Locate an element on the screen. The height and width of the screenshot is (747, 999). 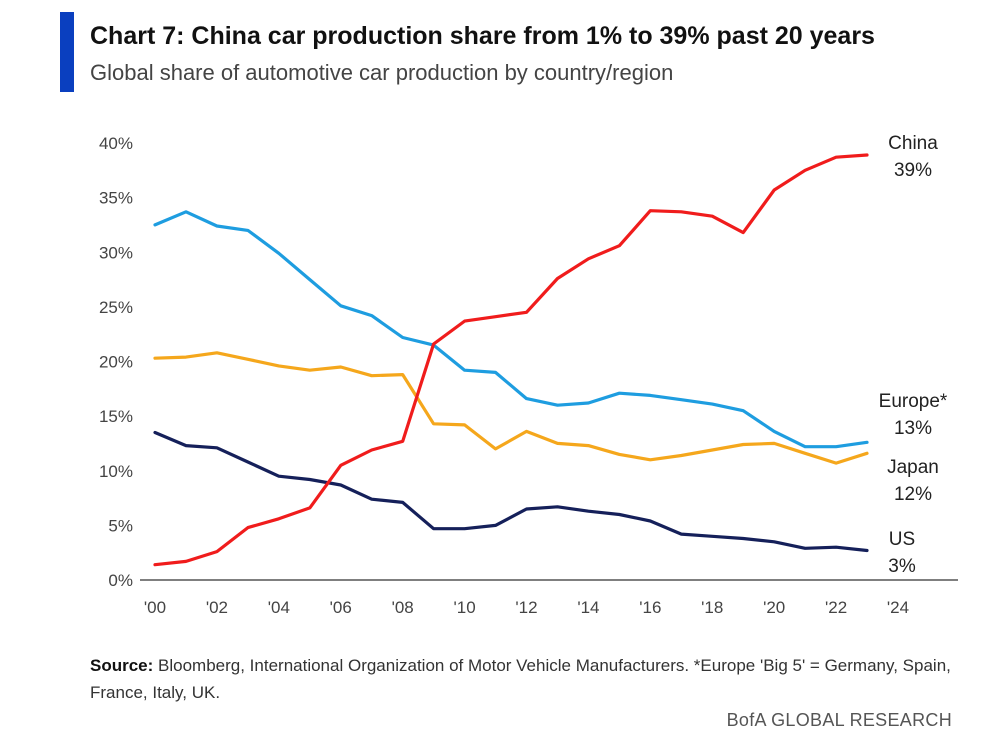
series-value-label-us: 3% is located at coordinates (902, 566).